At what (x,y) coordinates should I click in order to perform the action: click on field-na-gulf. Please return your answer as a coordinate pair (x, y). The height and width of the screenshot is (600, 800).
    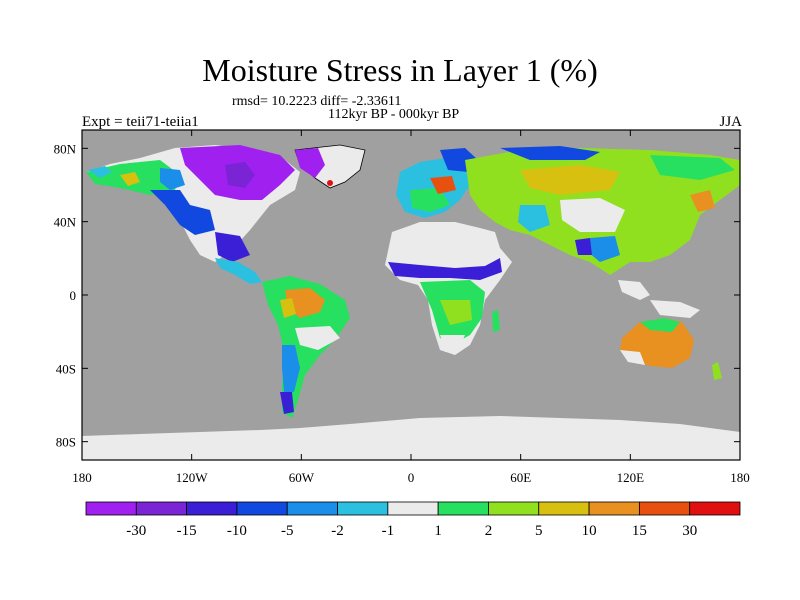
    Looking at the image, I should click on (232, 247).